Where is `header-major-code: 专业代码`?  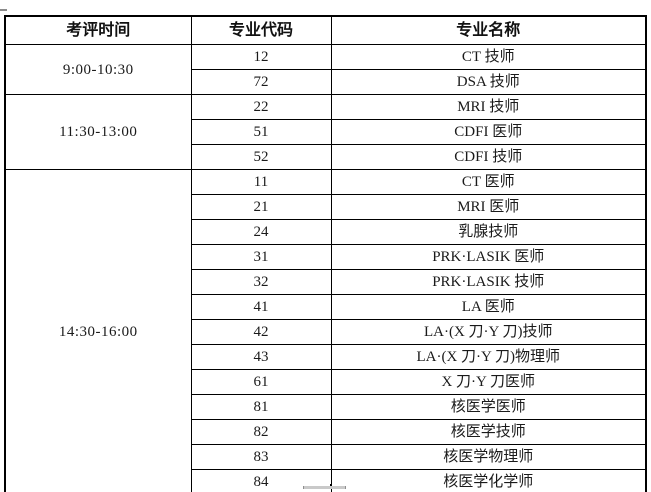 header-major-code: 专业代码 is located at coordinates (261, 30).